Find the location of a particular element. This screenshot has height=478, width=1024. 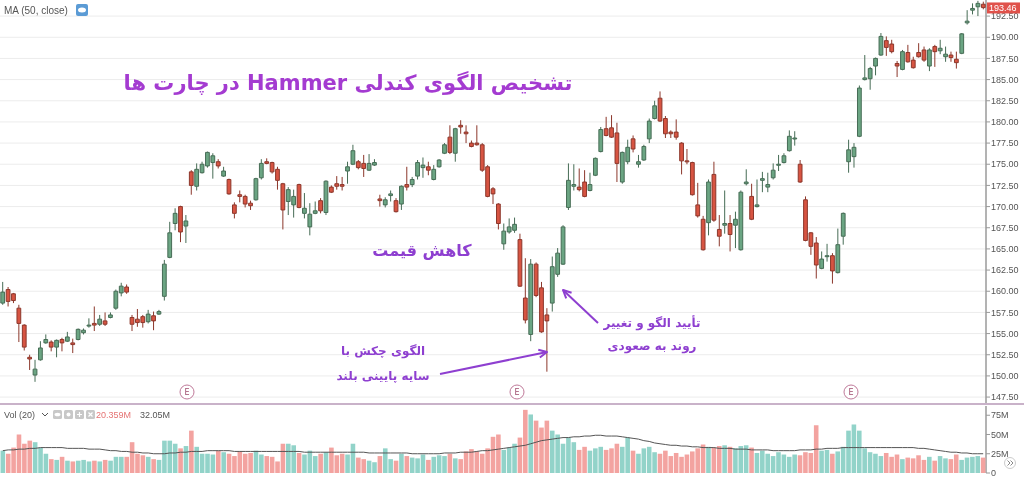

y-tick-label: 180.00 is located at coordinates (1005, 122).